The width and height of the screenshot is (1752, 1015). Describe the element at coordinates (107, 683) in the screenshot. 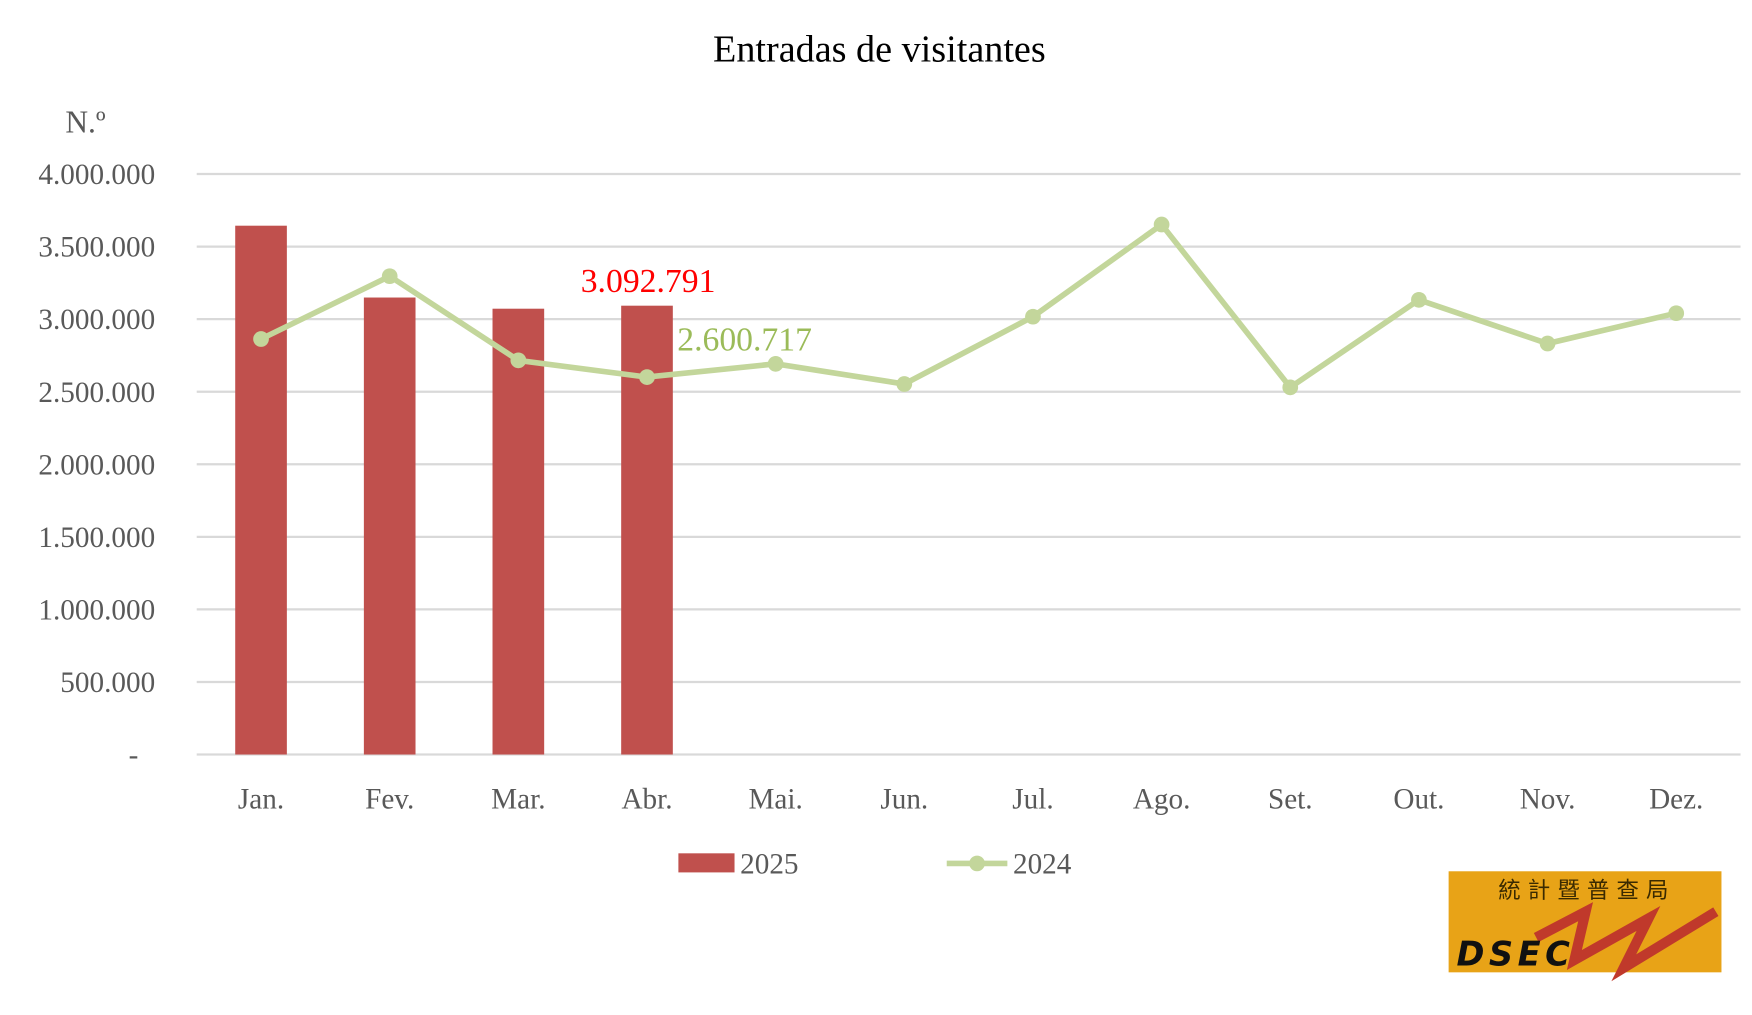

I see `y-tick-label: 500.000` at that location.